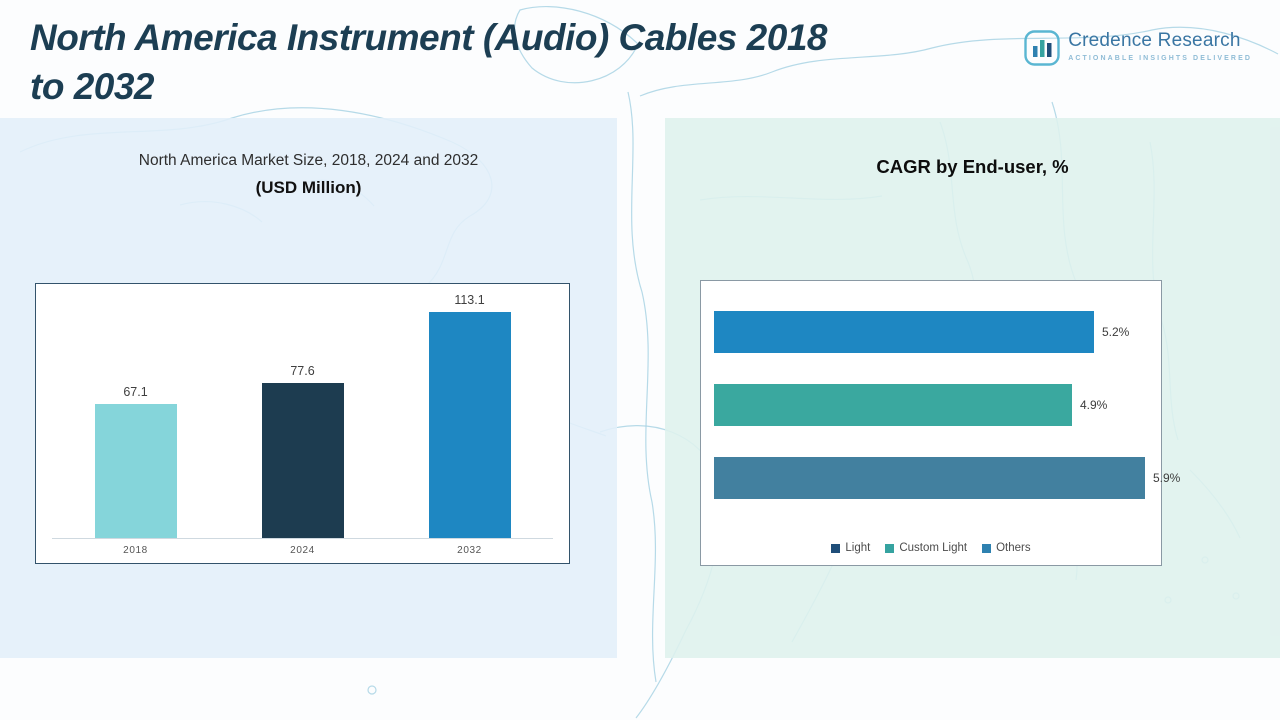 The image size is (1280, 720). What do you see at coordinates (302, 371) in the screenshot?
I see `bar-value-label: 77.6` at bounding box center [302, 371].